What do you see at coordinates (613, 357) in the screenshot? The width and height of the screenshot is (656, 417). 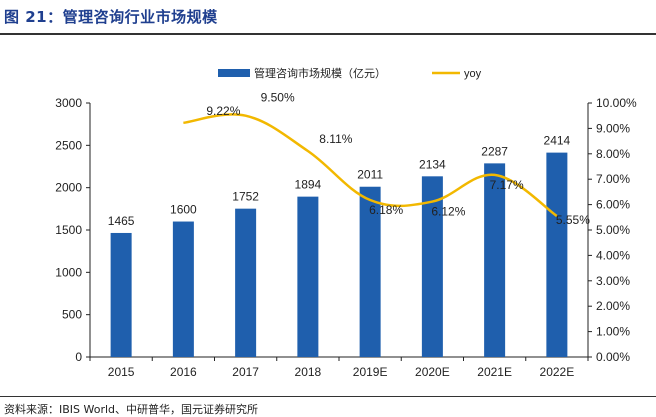 I see `right-tick-label: 0.00%` at bounding box center [613, 357].